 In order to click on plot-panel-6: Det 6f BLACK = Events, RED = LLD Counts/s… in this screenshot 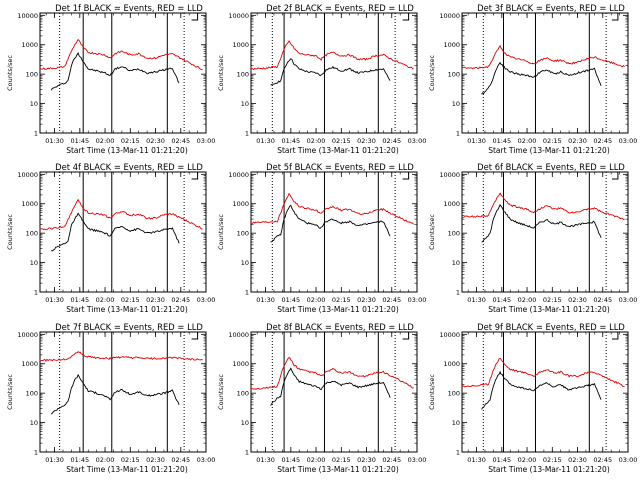, I will do `click(532, 238)`.